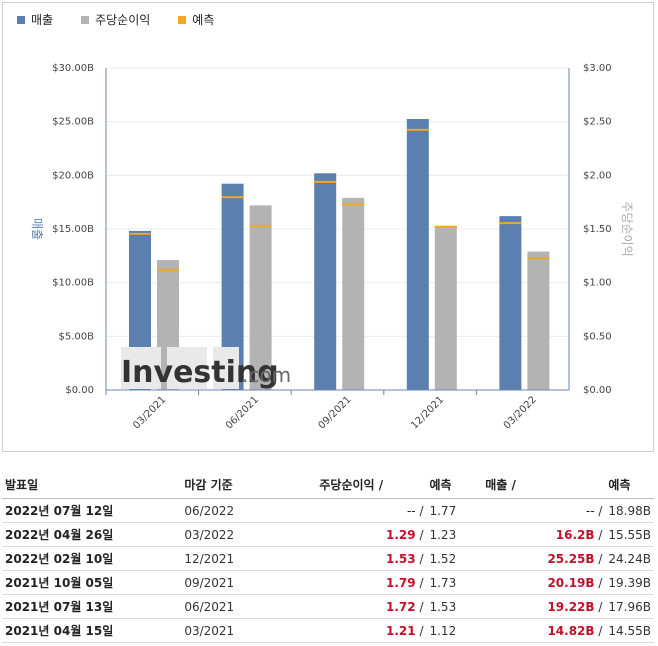 This screenshot has height=646, width=658. What do you see at coordinates (629, 510) in the screenshot?
I see `cell-revenue-forecast: 18.98B` at bounding box center [629, 510].